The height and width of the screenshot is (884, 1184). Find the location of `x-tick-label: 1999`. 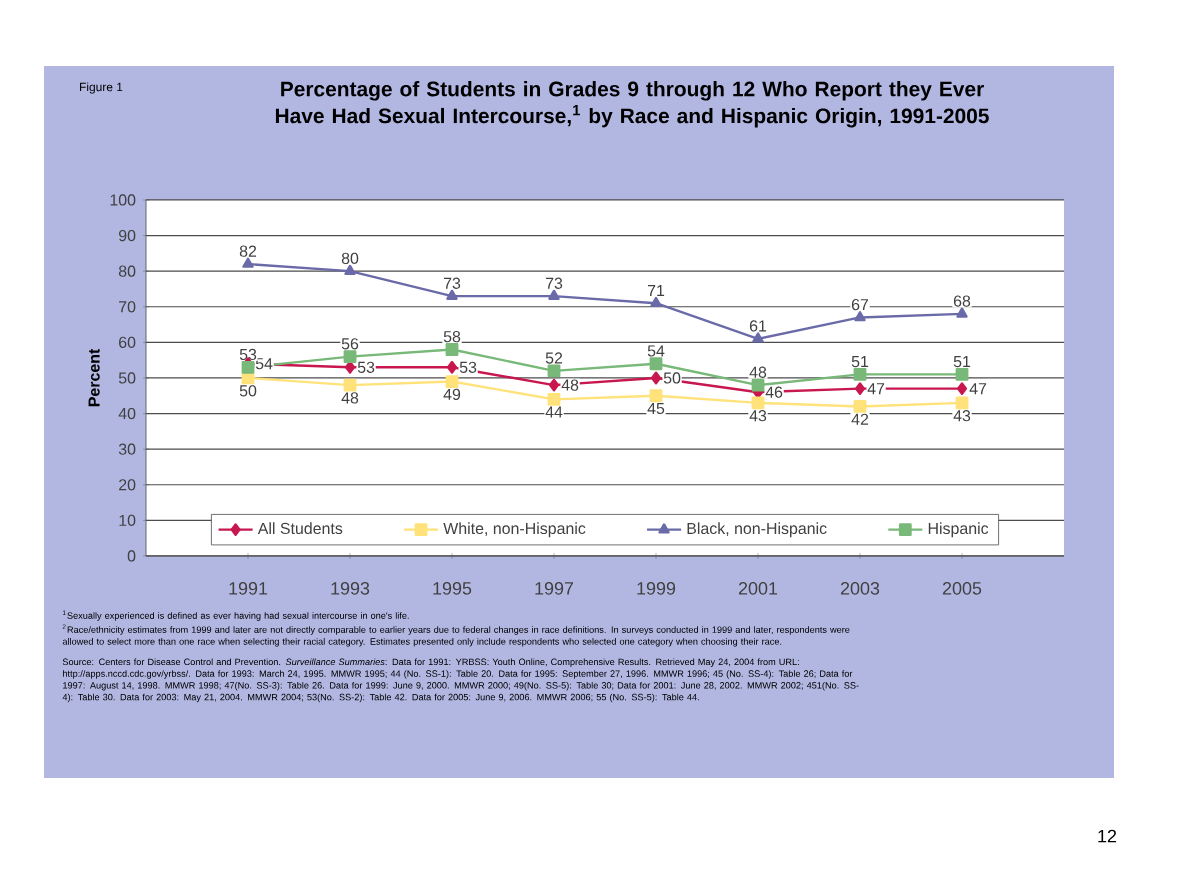

x-tick-label: 1999 is located at coordinates (656, 588).